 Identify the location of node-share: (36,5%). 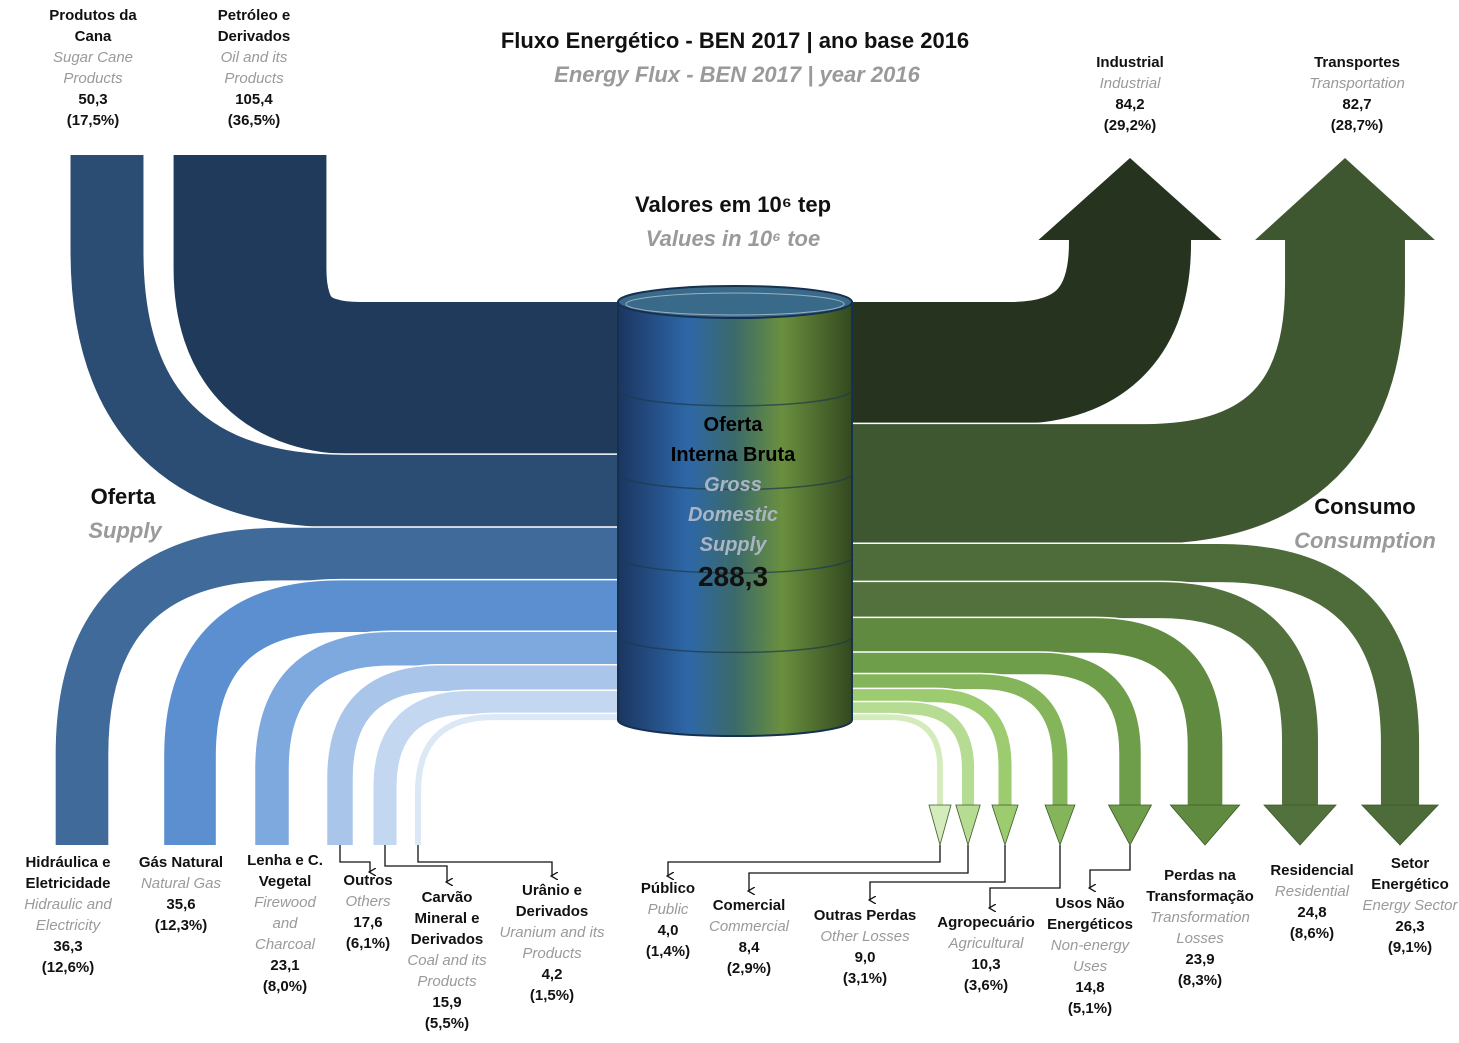
(254, 120).